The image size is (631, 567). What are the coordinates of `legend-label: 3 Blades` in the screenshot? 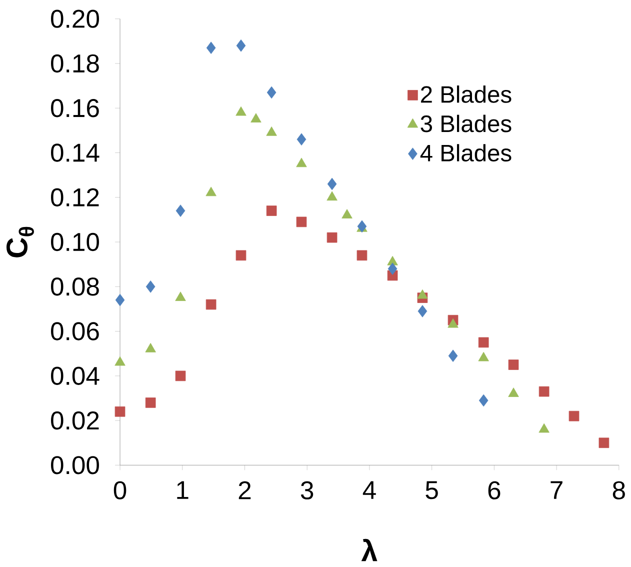 It's located at (466, 123).